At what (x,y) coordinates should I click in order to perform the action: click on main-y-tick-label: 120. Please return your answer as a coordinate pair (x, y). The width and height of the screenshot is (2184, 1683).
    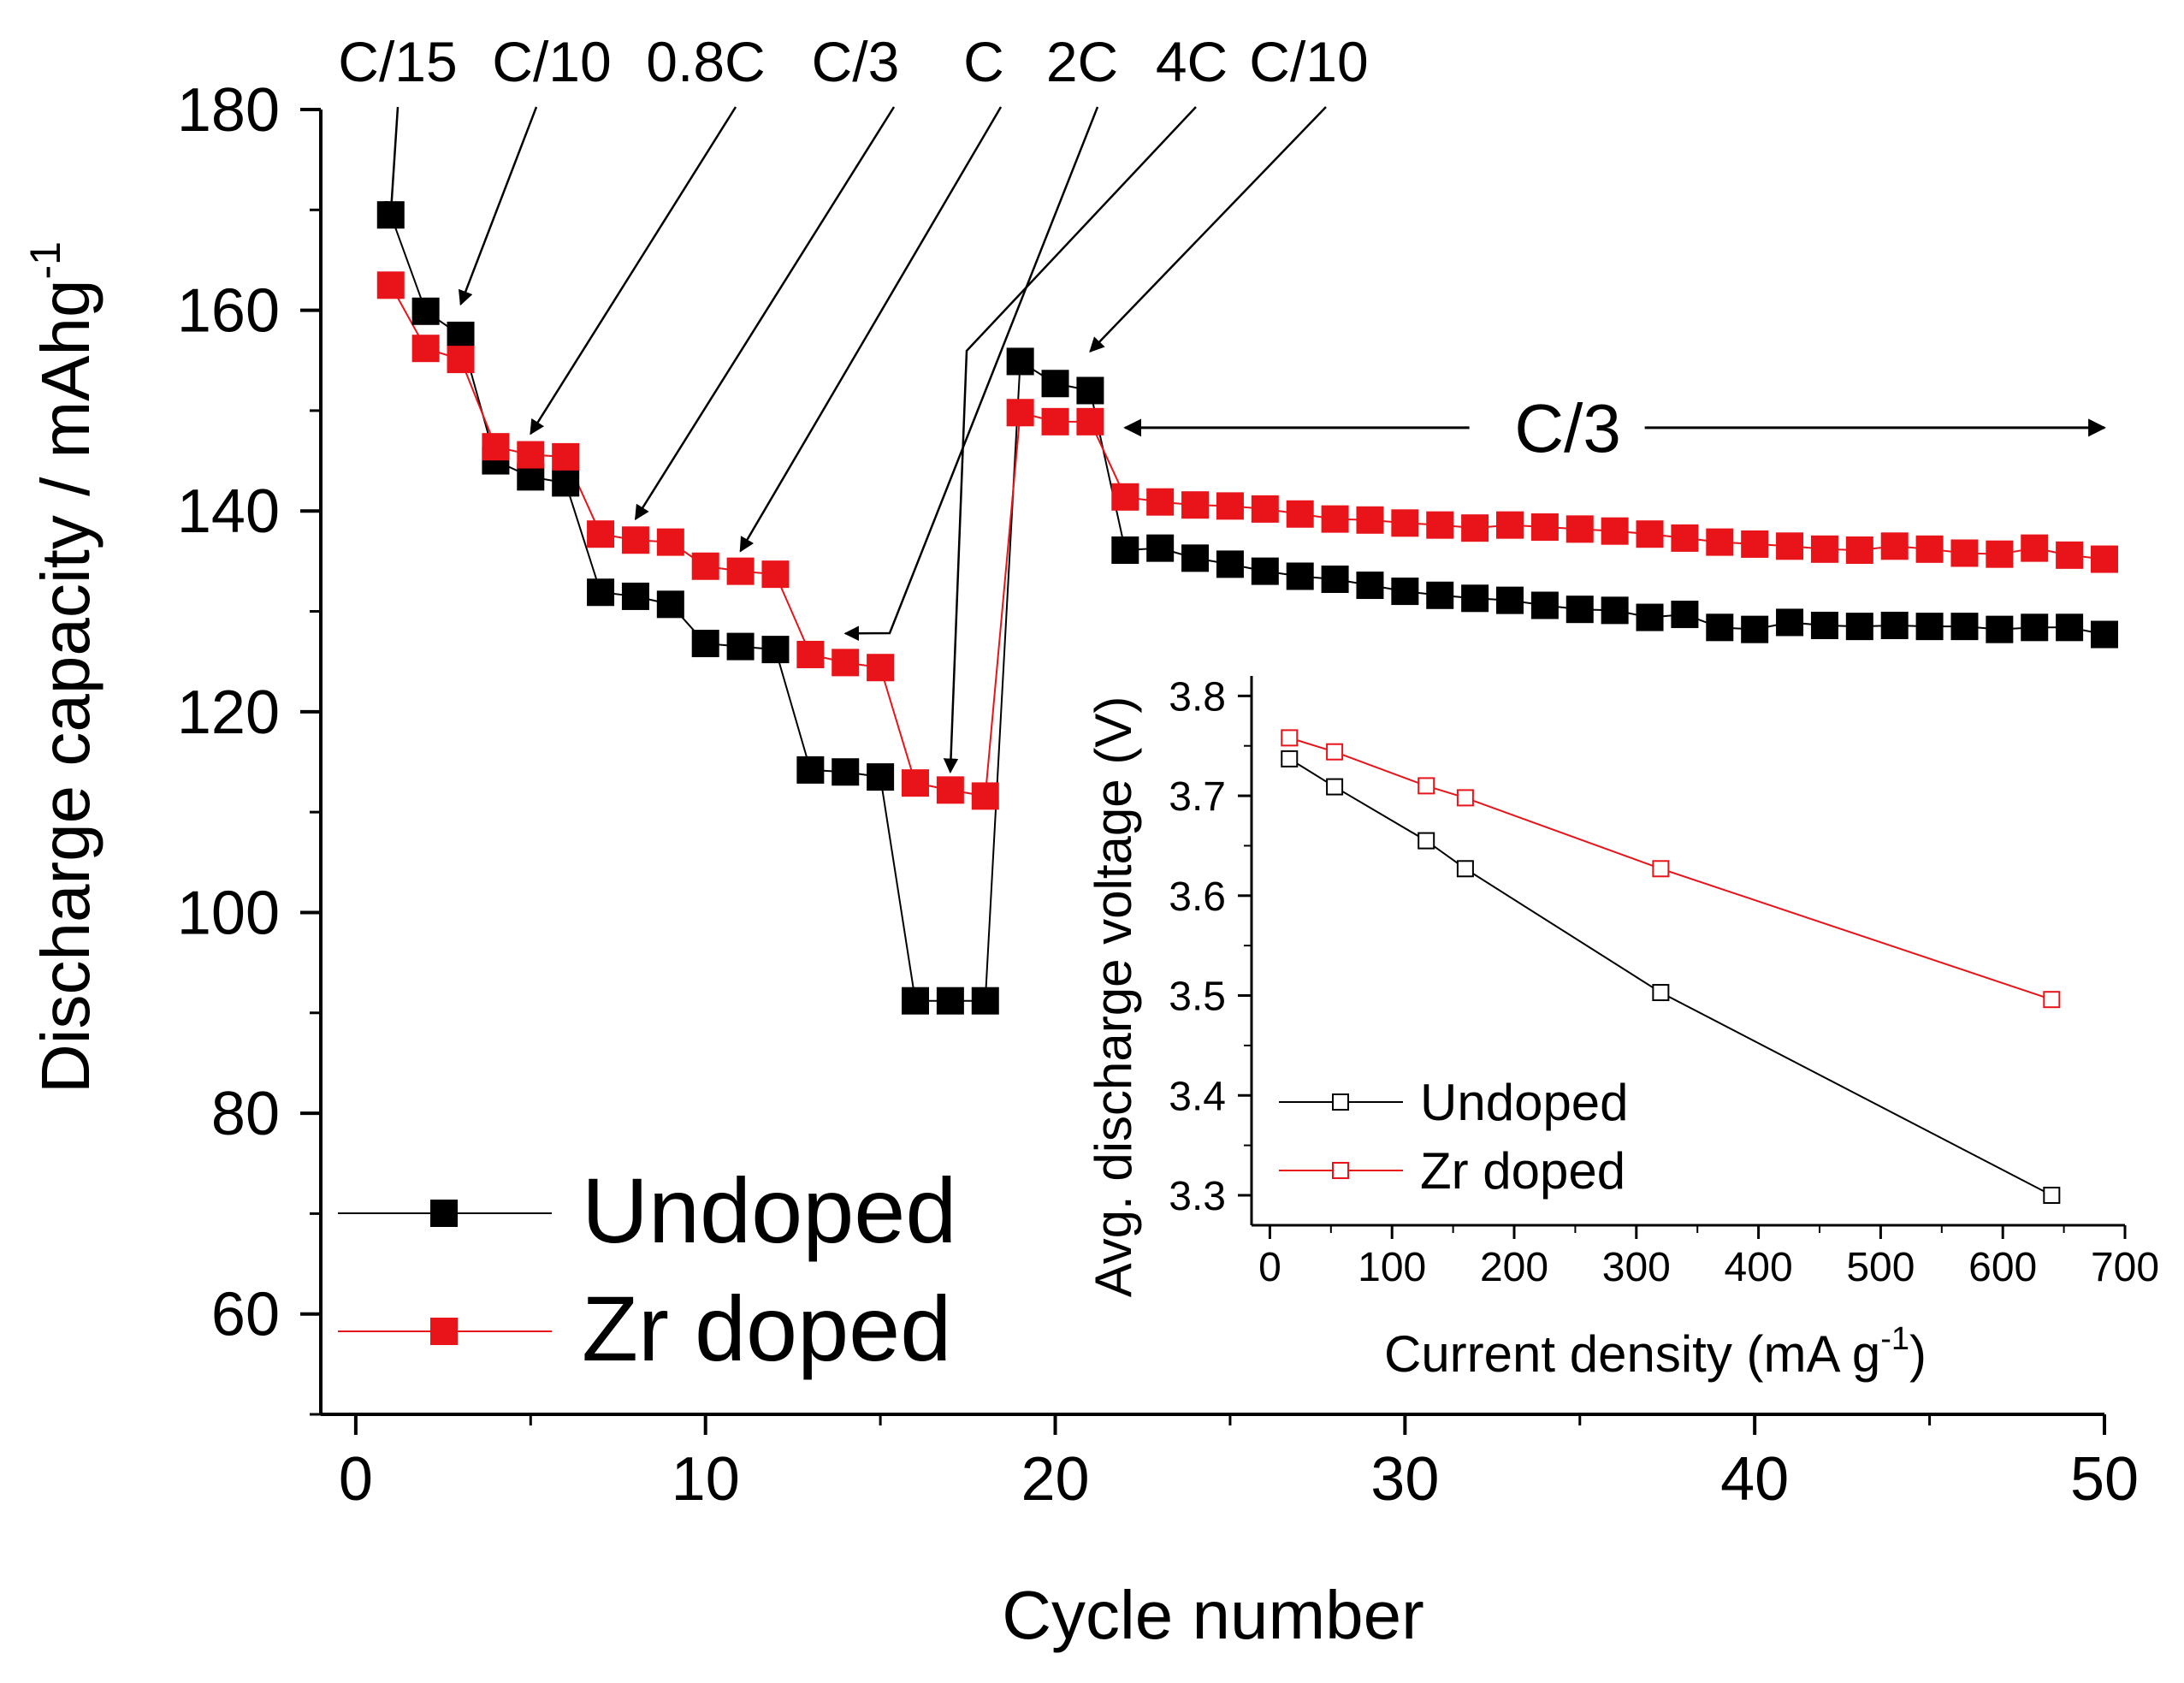
    Looking at the image, I should click on (229, 713).